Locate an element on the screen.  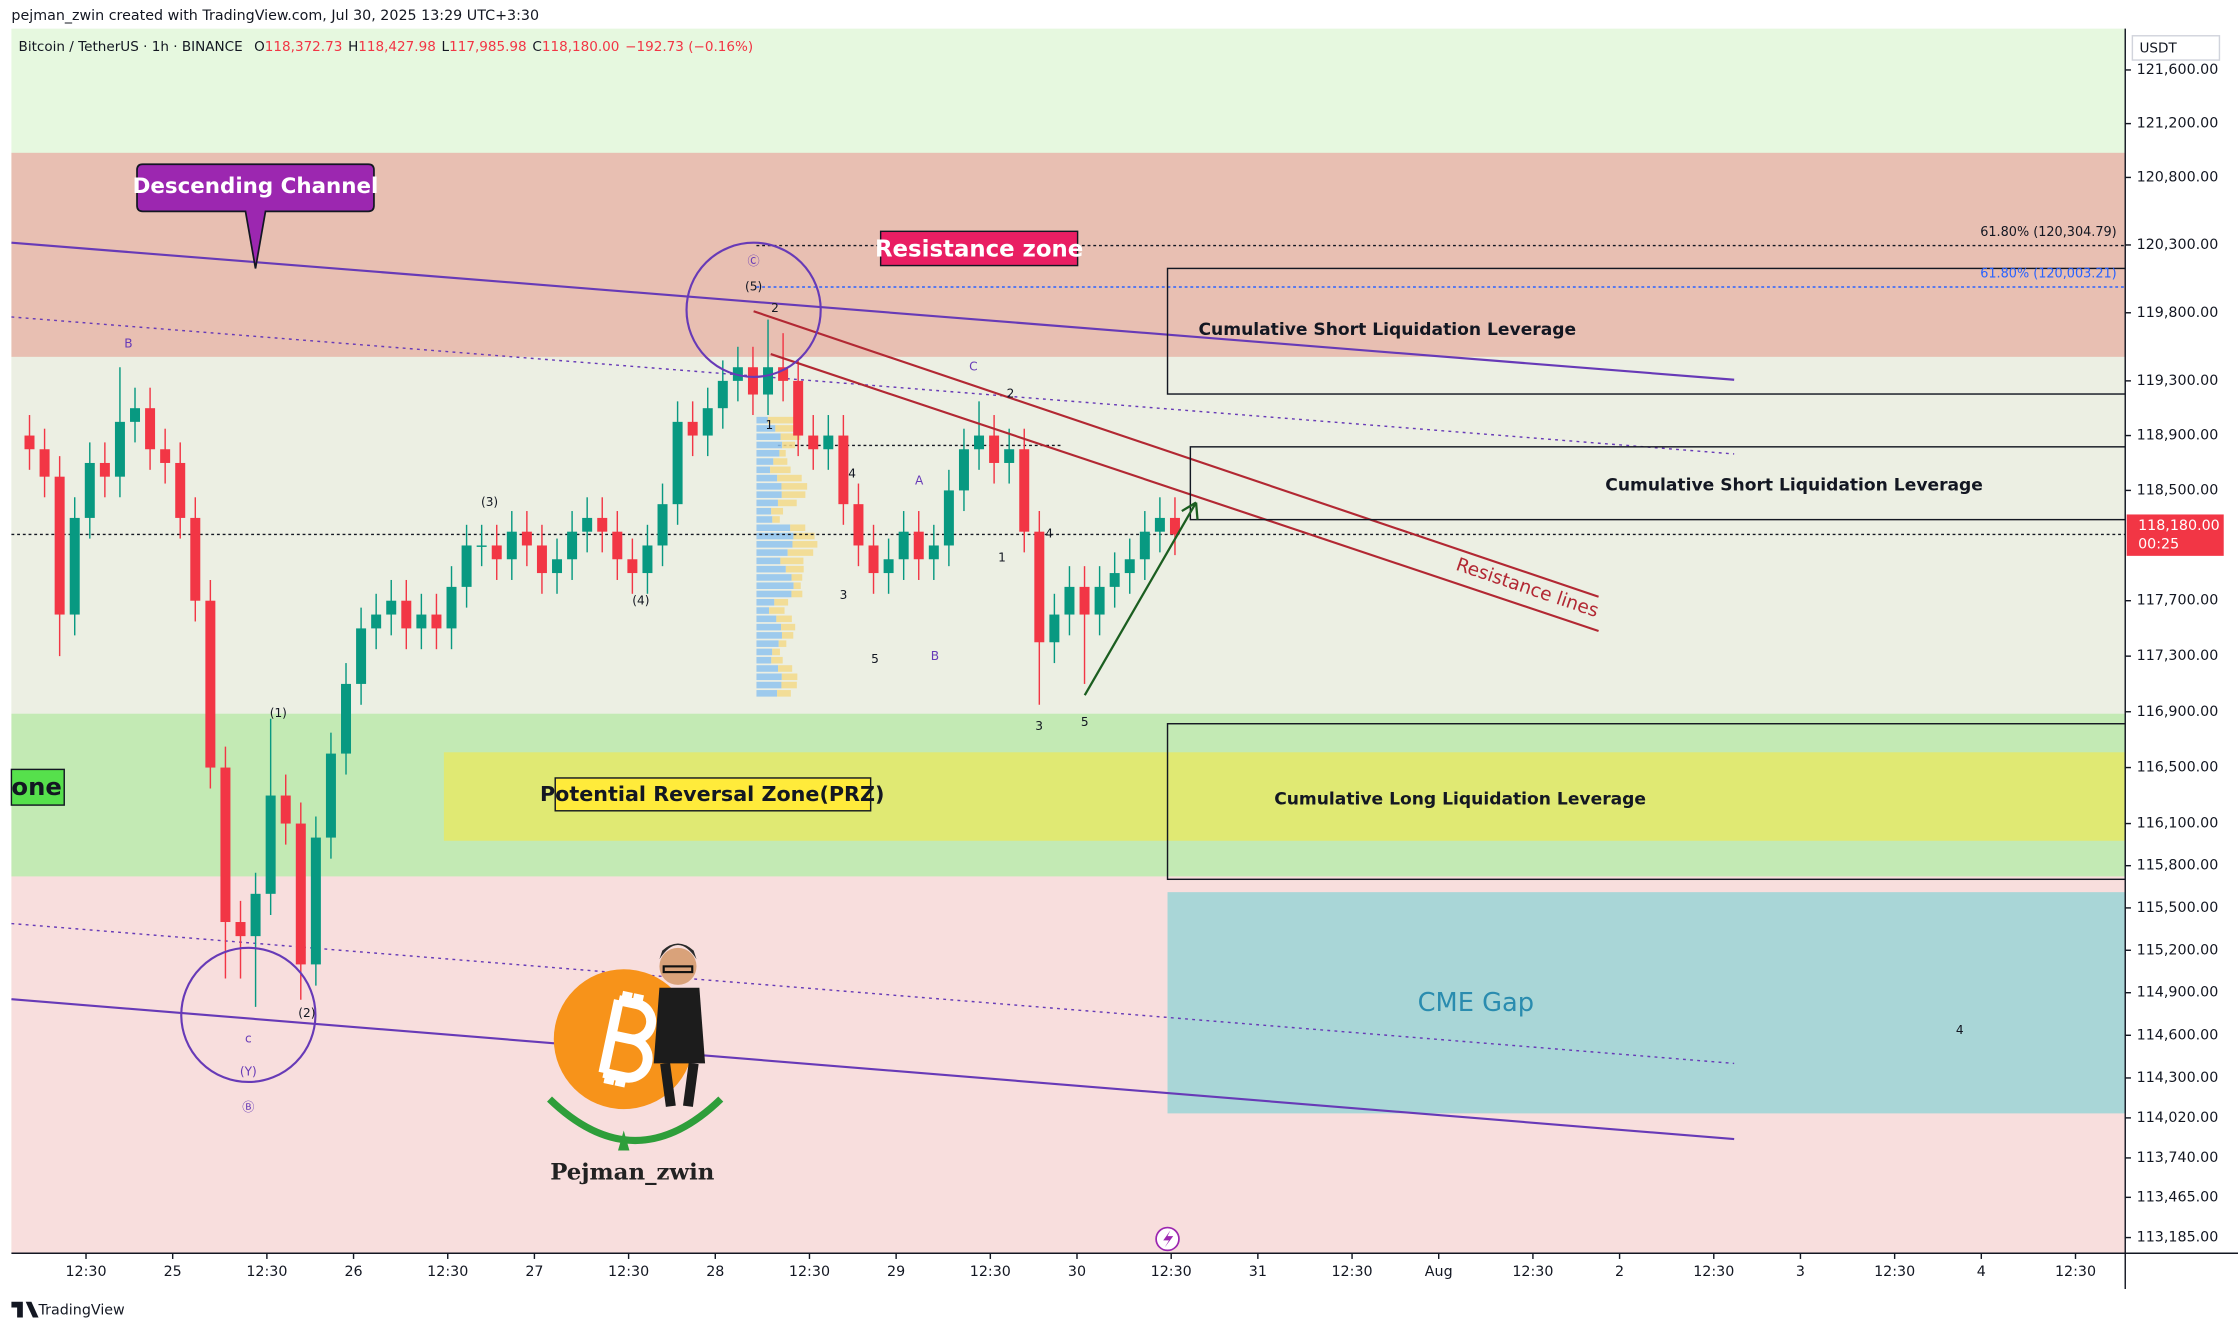
wave-label: (2) is located at coordinates (306, 1013).